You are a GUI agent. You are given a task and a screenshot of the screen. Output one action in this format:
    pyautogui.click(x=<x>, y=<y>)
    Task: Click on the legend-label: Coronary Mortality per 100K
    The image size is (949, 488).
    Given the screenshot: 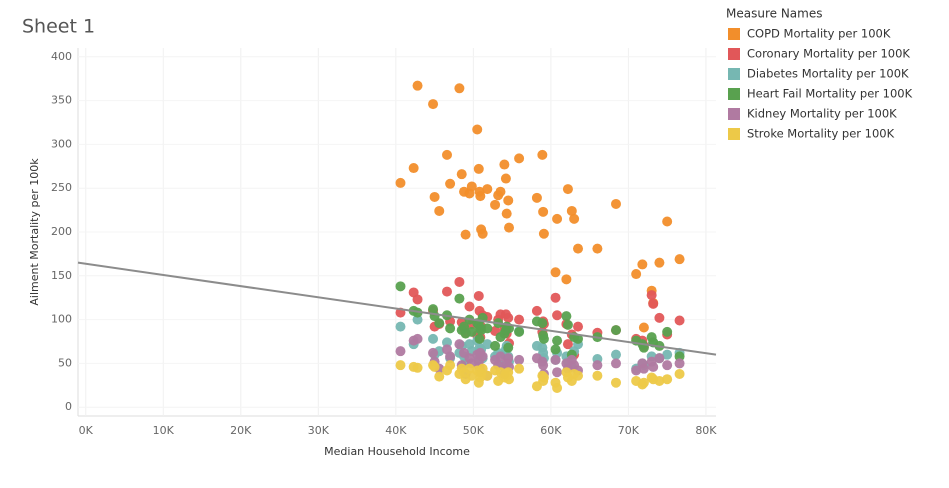 What is the action you would take?
    pyautogui.click(x=828, y=54)
    